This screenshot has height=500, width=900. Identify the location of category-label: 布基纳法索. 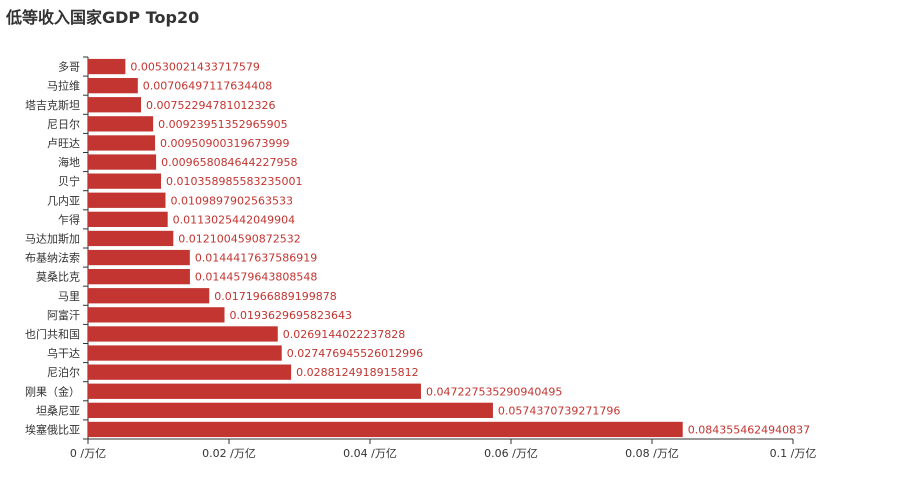
(52, 258).